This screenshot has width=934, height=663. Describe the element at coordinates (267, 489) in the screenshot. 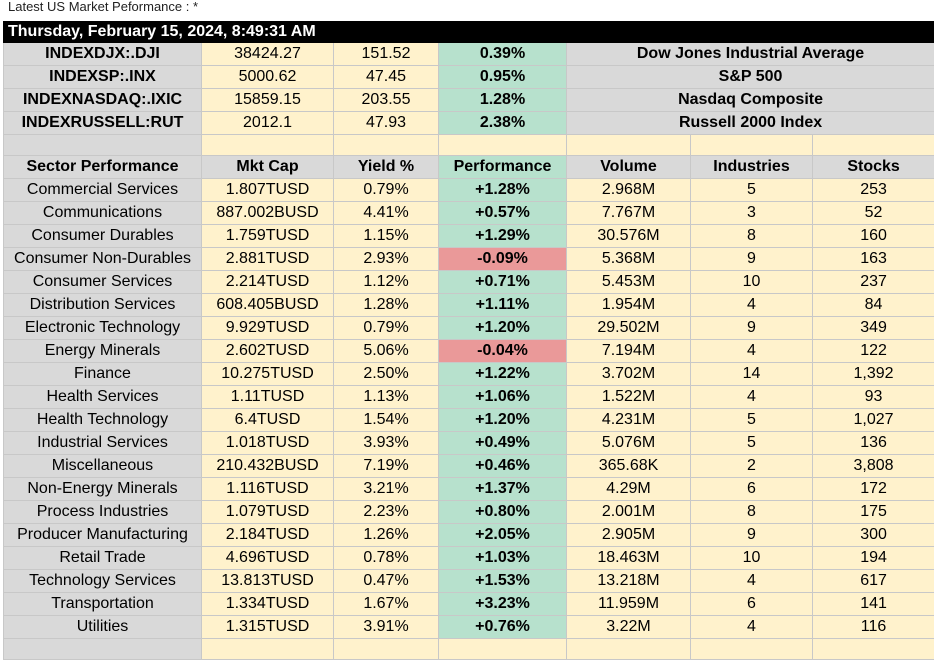

I see `market-cap-cell: 1.116TUSD` at that location.